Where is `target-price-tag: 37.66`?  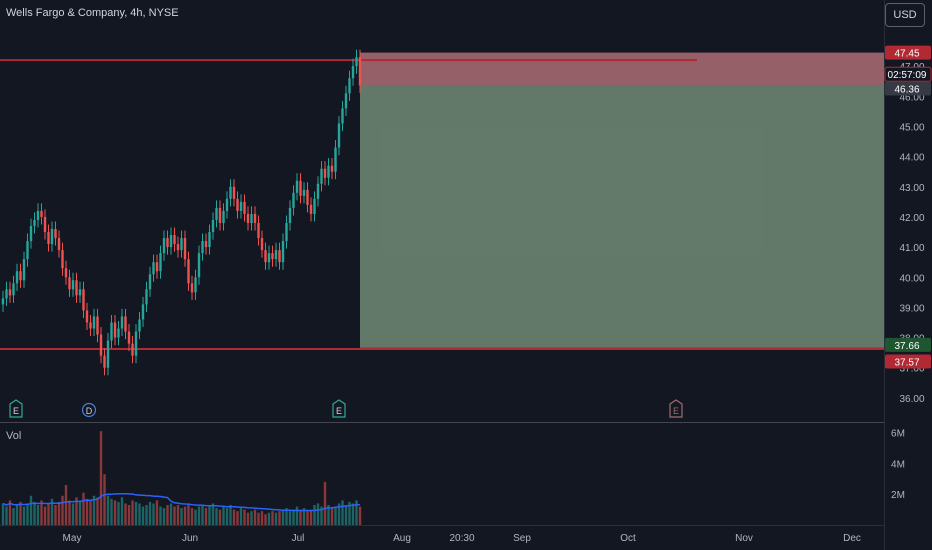 target-price-tag: 37.66 is located at coordinates (906, 346).